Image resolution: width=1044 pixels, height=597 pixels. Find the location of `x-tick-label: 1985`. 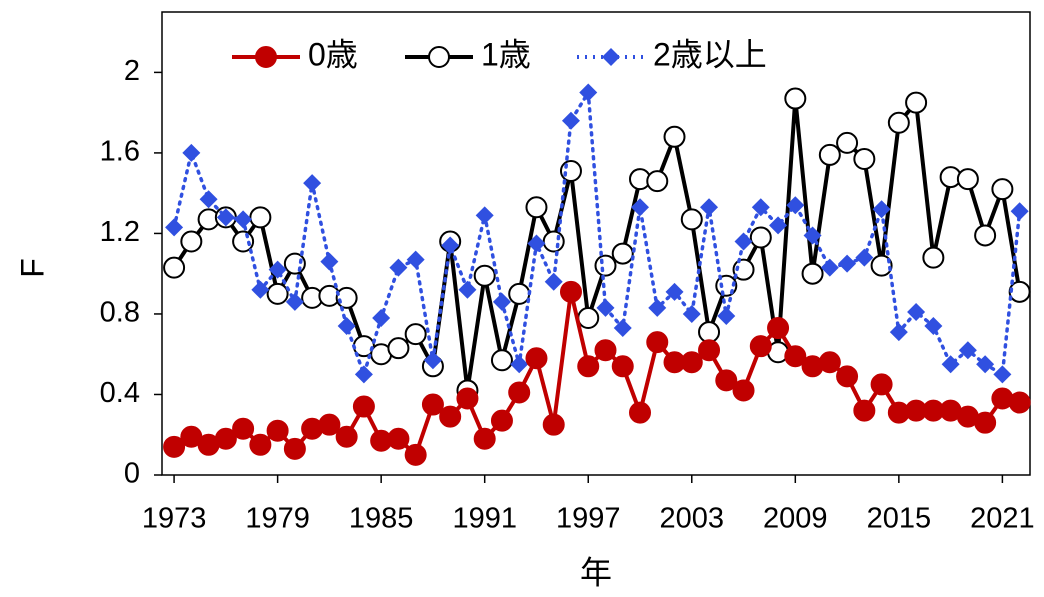

x-tick-label: 1985 is located at coordinates (381, 519).